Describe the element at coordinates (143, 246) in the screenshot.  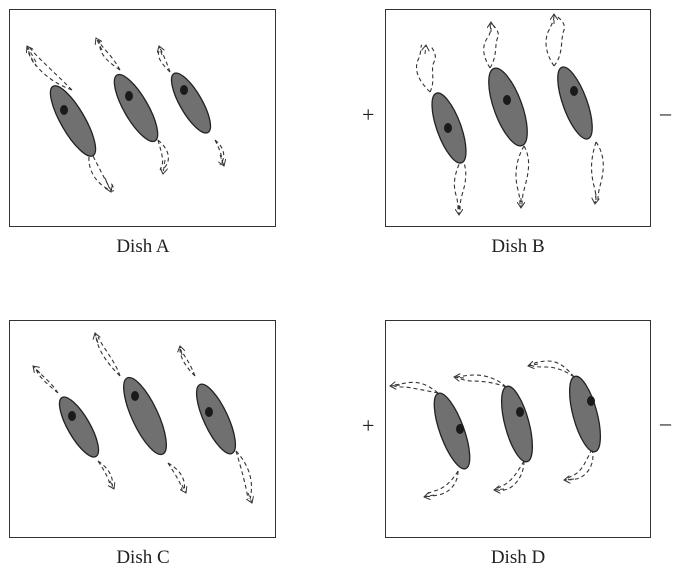
I see `dish-a-caption: Dish A` at that location.